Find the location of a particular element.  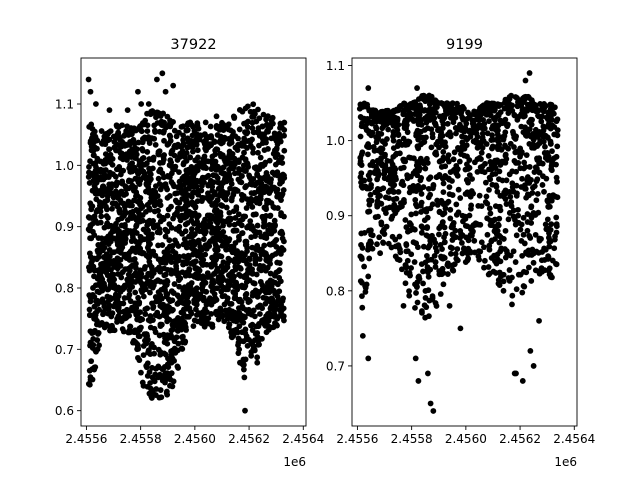

x-tick-label: 2.4556 is located at coordinates (86, 439).